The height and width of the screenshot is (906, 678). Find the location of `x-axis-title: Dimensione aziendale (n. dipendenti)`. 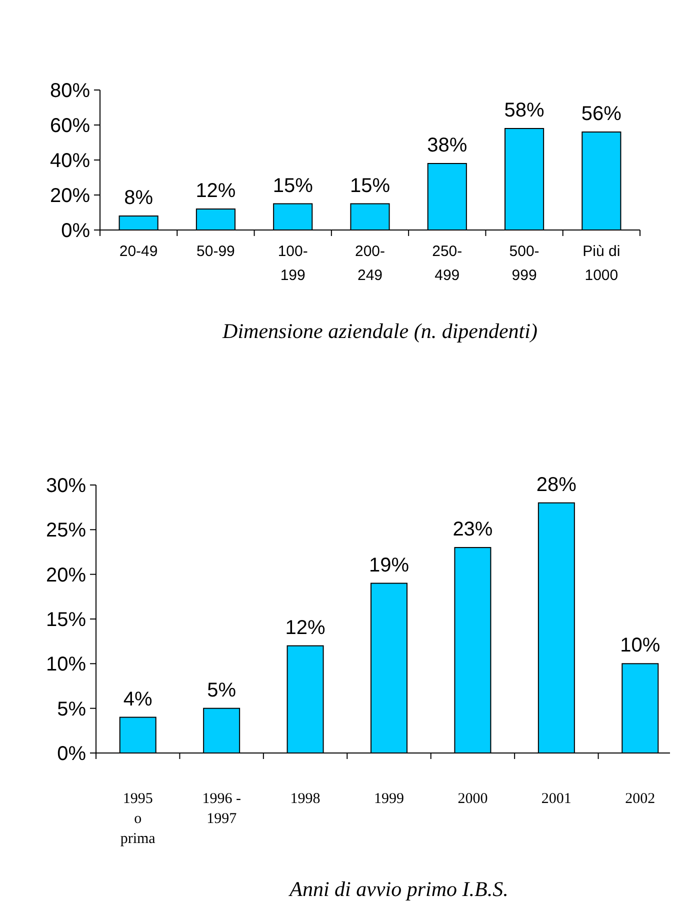

x-axis-title: Dimensione aziendale (n. dipendenti) is located at coordinates (380, 331).